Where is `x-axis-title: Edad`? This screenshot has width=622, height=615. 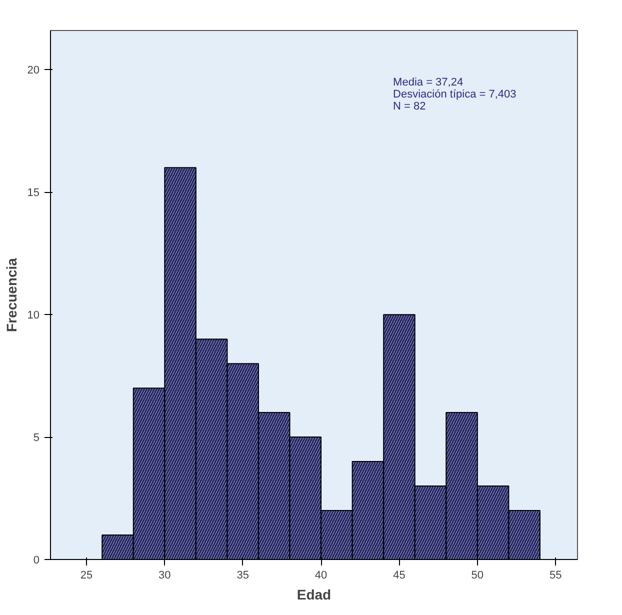
x-axis-title: Edad is located at coordinates (314, 594).